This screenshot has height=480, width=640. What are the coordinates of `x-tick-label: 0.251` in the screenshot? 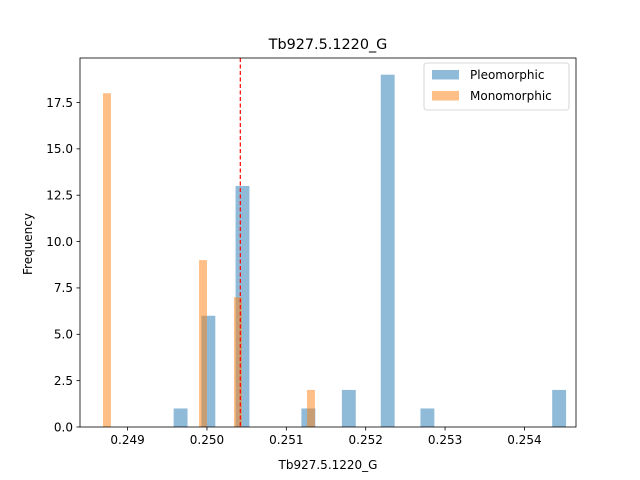 It's located at (286, 440).